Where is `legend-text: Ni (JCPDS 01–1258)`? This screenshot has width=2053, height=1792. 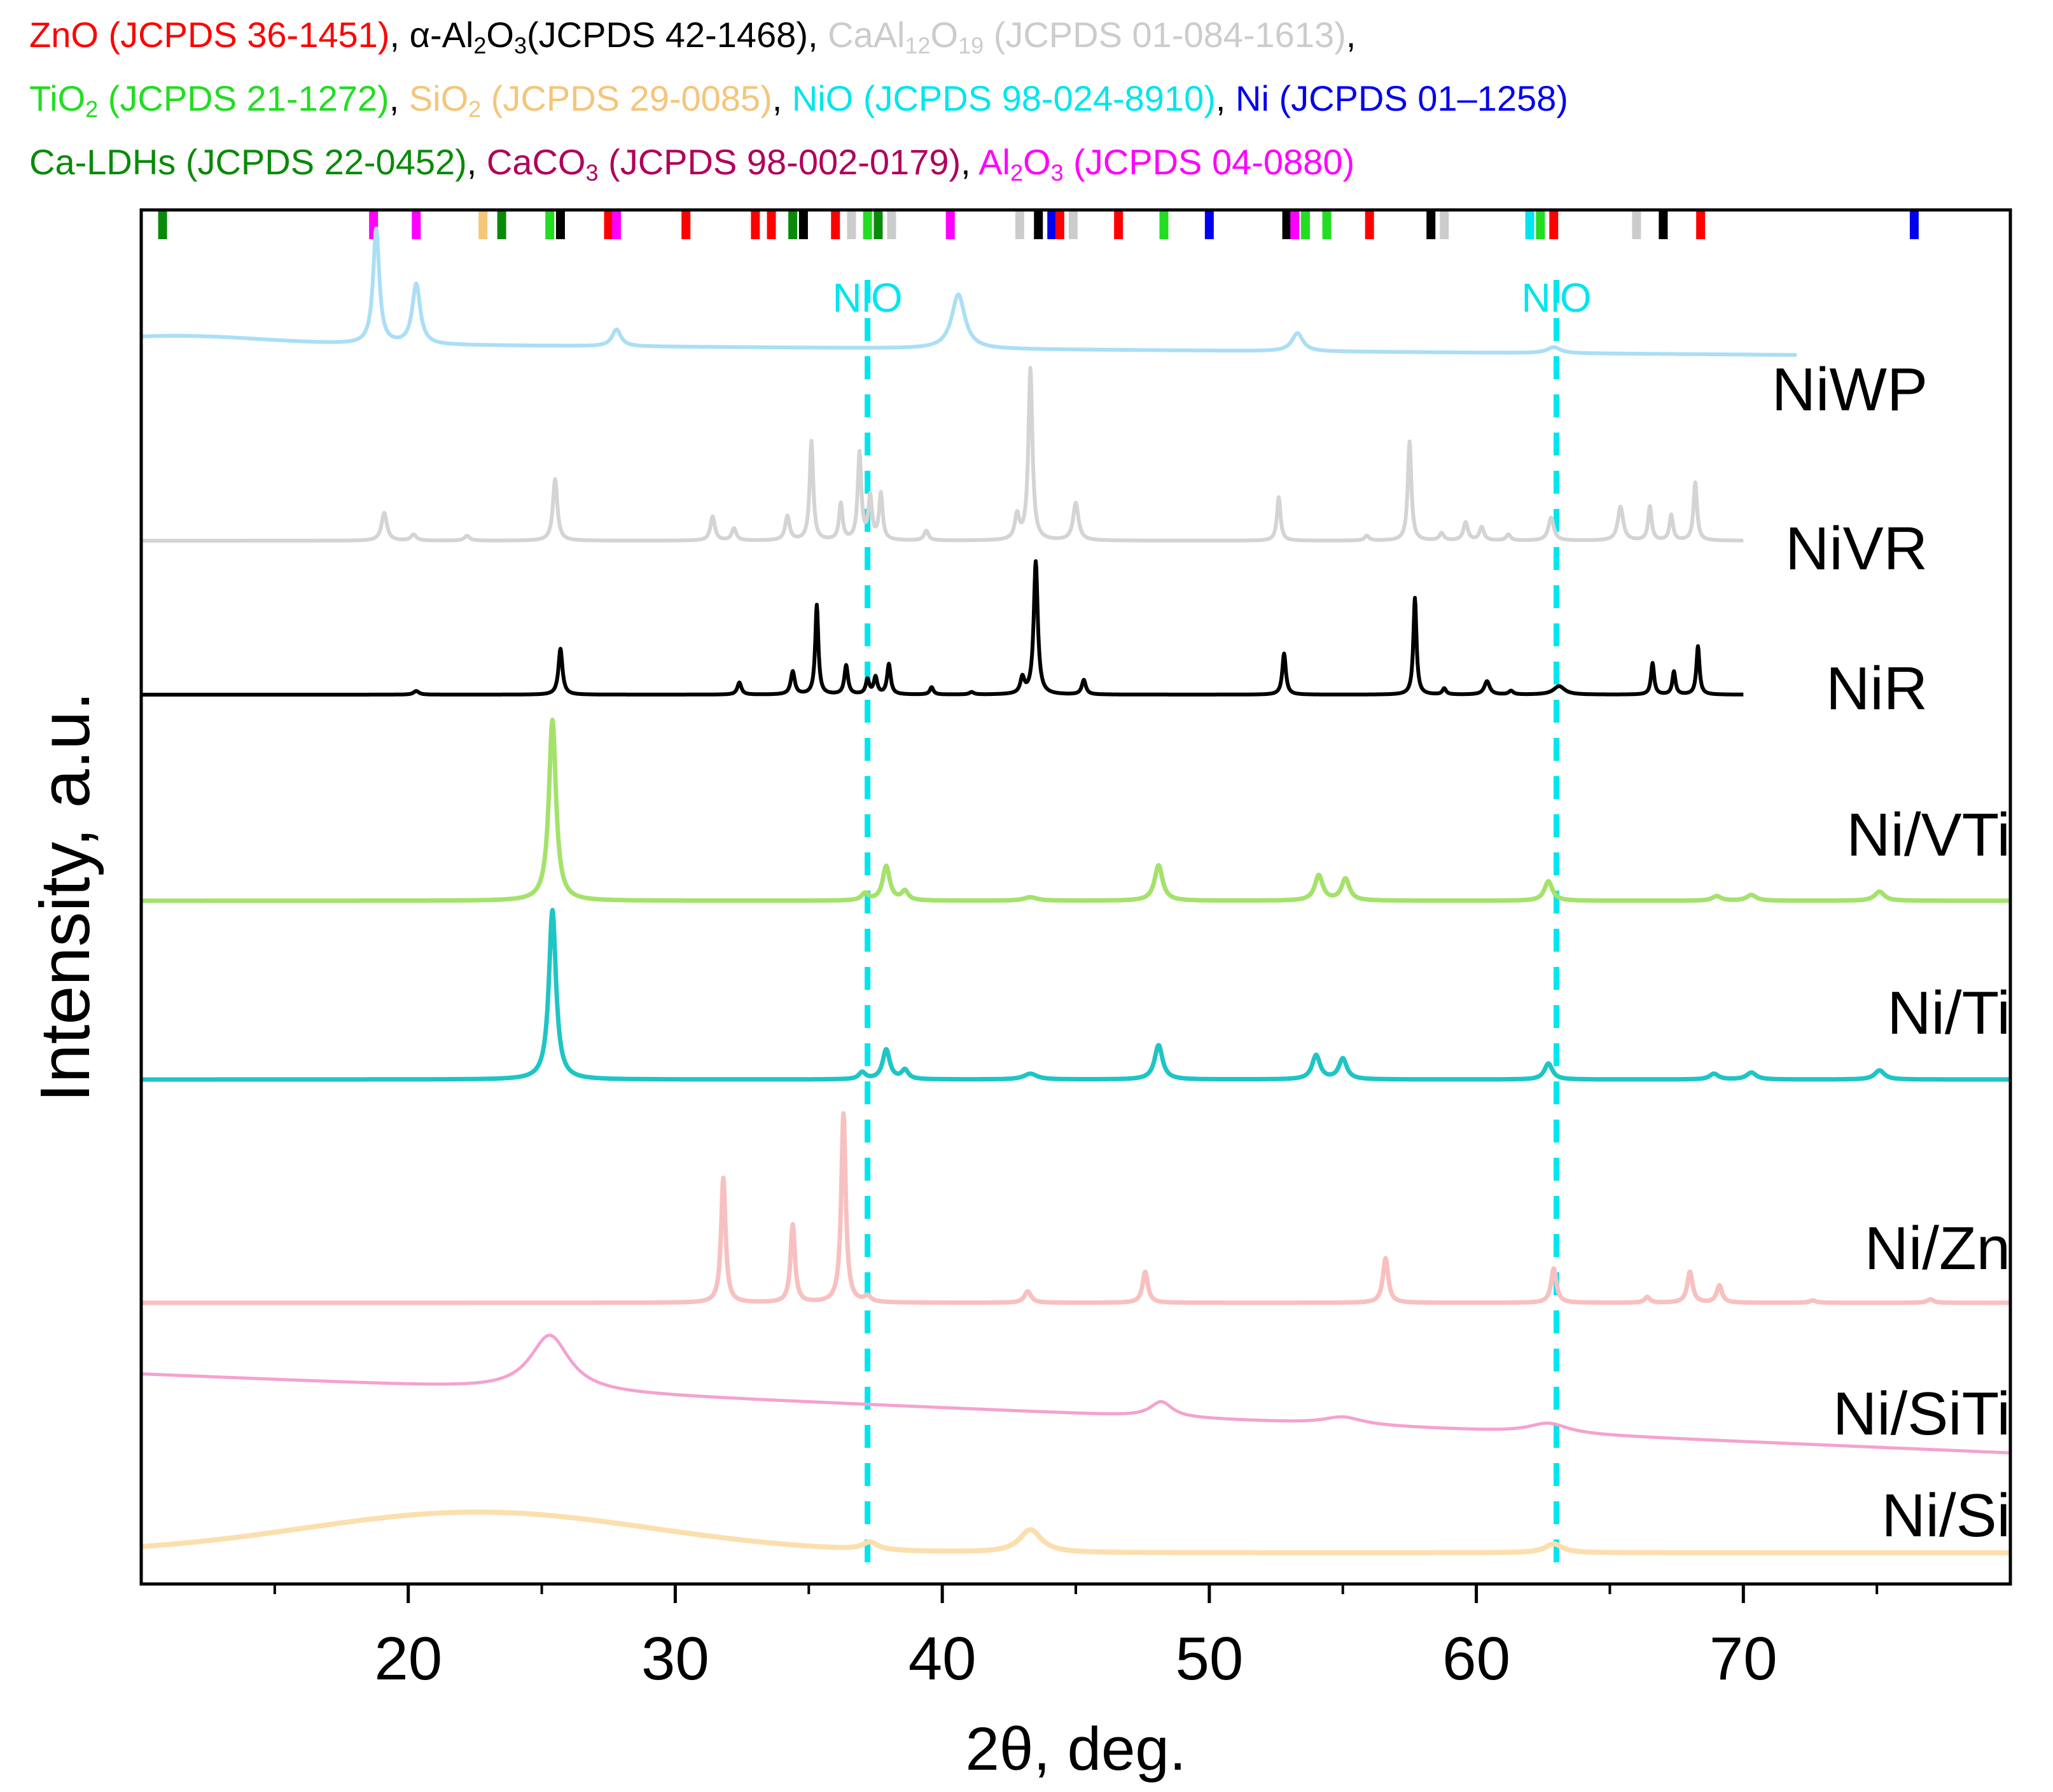 legend-text: Ni (JCPDS 01–1258) is located at coordinates (1401, 98).